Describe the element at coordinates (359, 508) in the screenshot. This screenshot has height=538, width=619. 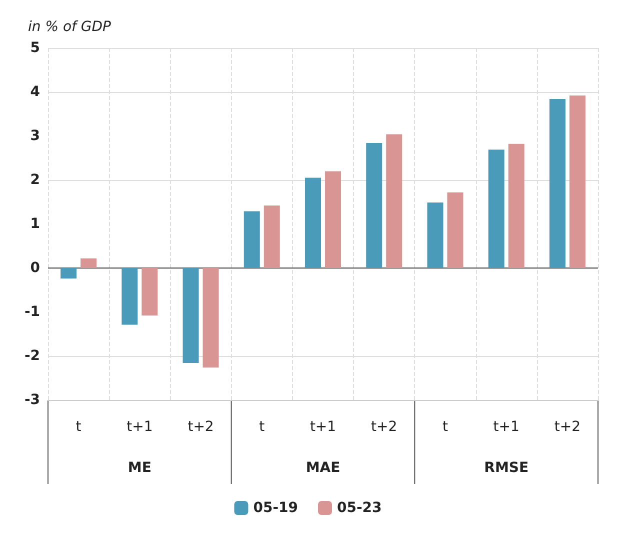
I see `legend-label: 05-23` at that location.